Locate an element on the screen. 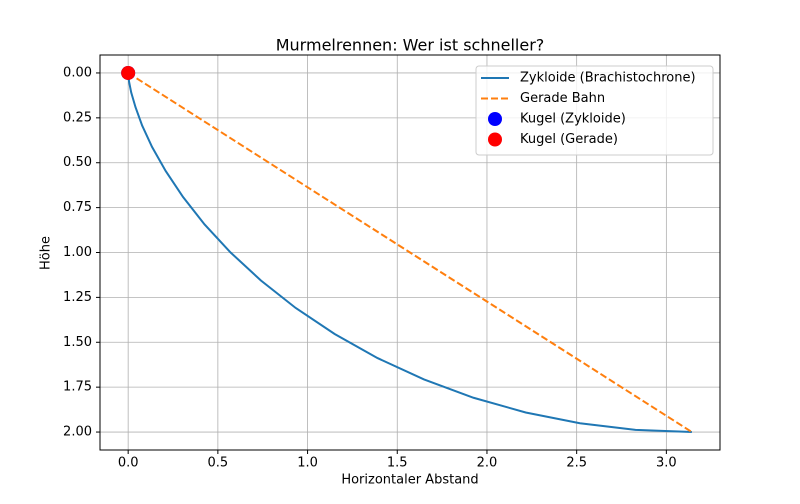  y-axis-label: Höhe is located at coordinates (46, 253).